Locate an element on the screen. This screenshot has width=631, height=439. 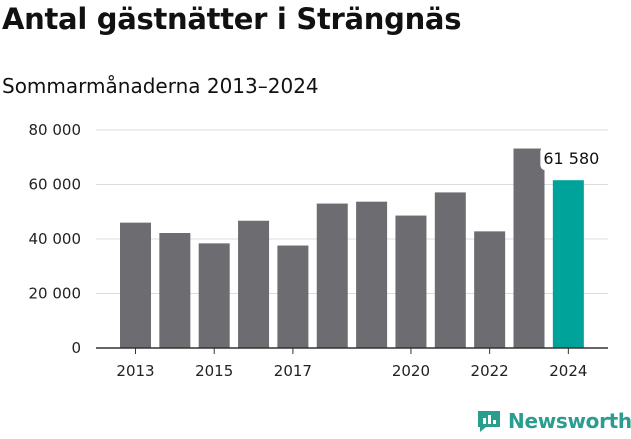
x-tick-label: 2024 is located at coordinates (568, 371).